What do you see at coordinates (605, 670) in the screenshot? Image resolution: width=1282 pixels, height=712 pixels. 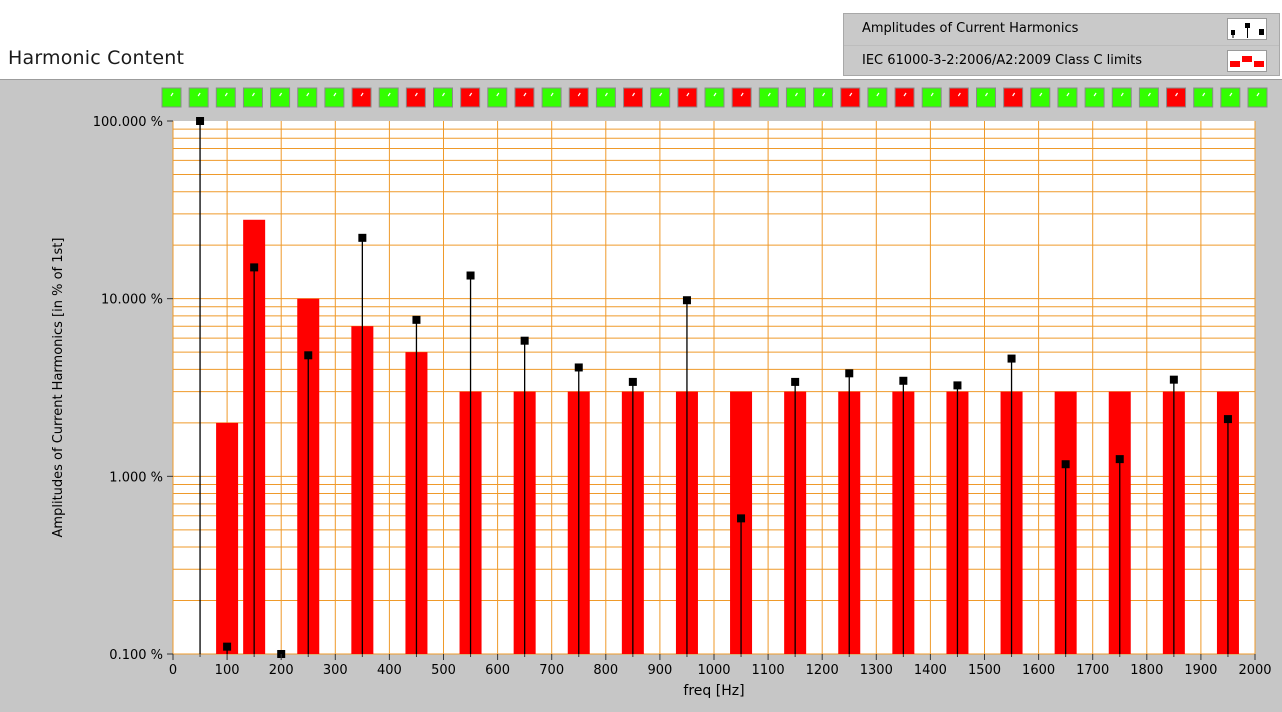 I see `x-tick-label: 800` at bounding box center [605, 670].